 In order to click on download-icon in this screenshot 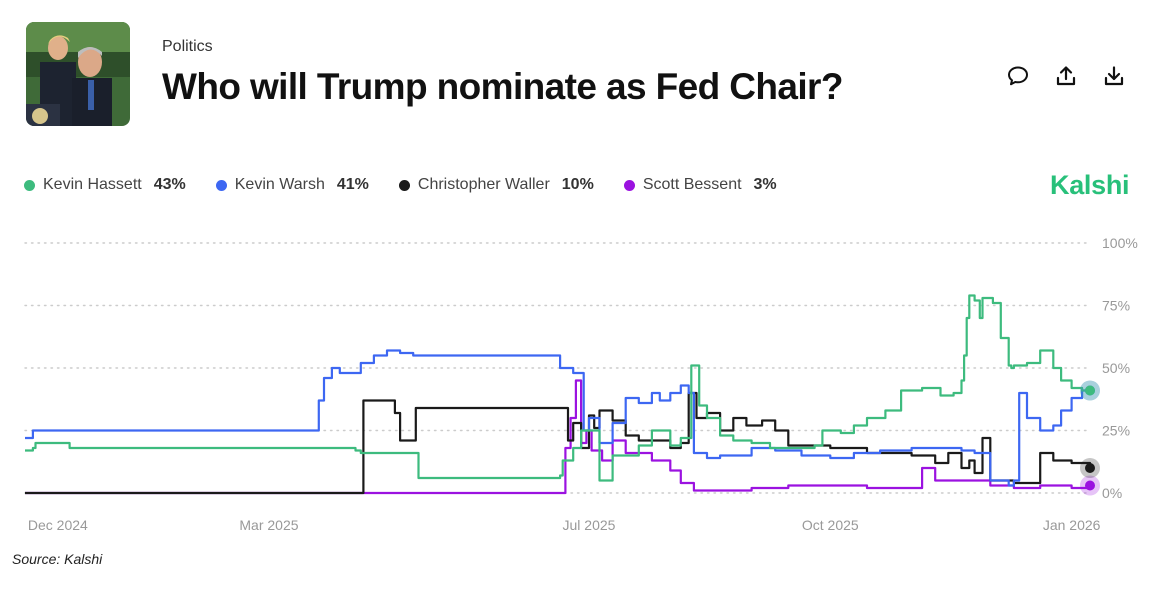, I will do `click(1114, 76)`.